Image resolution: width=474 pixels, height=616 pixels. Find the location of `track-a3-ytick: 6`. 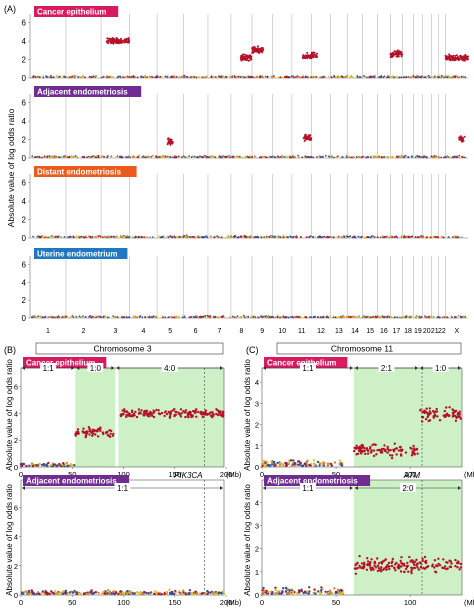

track-a3-ytick: 6 is located at coordinates (24, 264).